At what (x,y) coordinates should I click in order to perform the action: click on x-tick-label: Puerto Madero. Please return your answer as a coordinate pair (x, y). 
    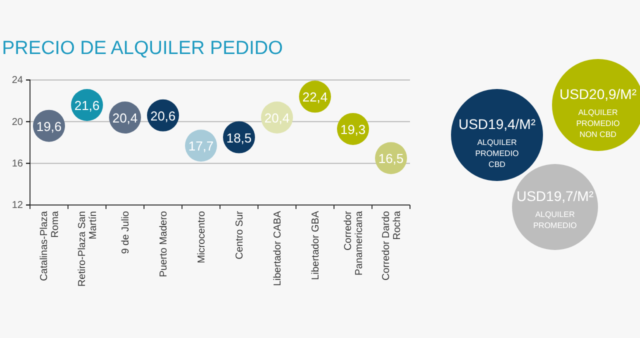
    Looking at the image, I should click on (164, 244).